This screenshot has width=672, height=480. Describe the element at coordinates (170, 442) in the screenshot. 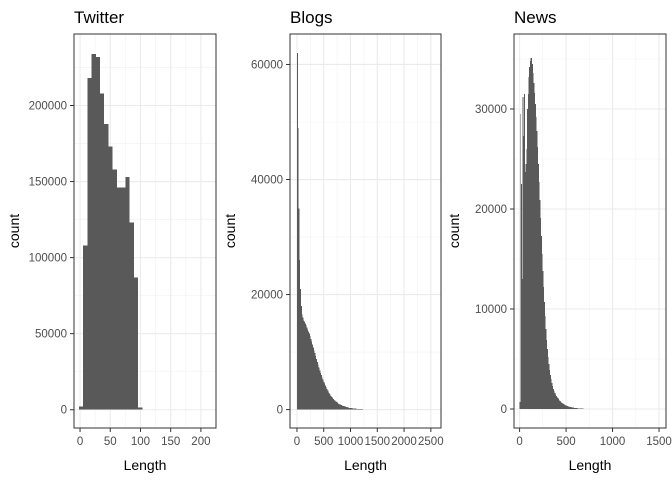

I see `x-tick-label: 150` at that location.